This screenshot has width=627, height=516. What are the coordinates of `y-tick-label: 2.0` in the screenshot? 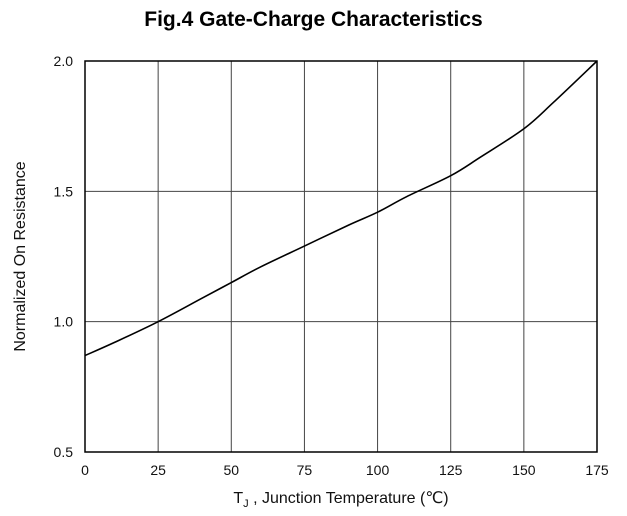 It's located at (64, 61).